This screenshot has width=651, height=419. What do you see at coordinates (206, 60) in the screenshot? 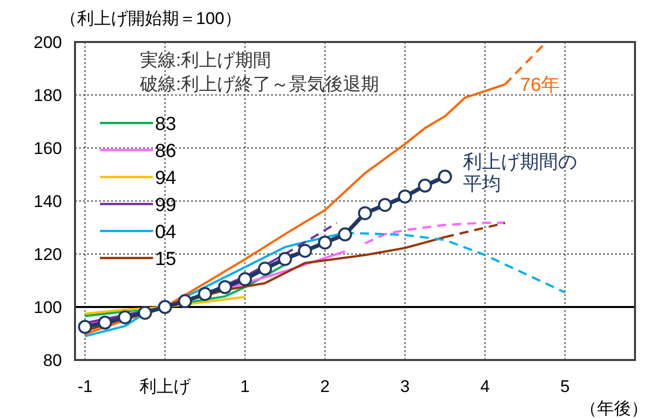
I see `annotation: 実線:利上げ期間` at bounding box center [206, 60].